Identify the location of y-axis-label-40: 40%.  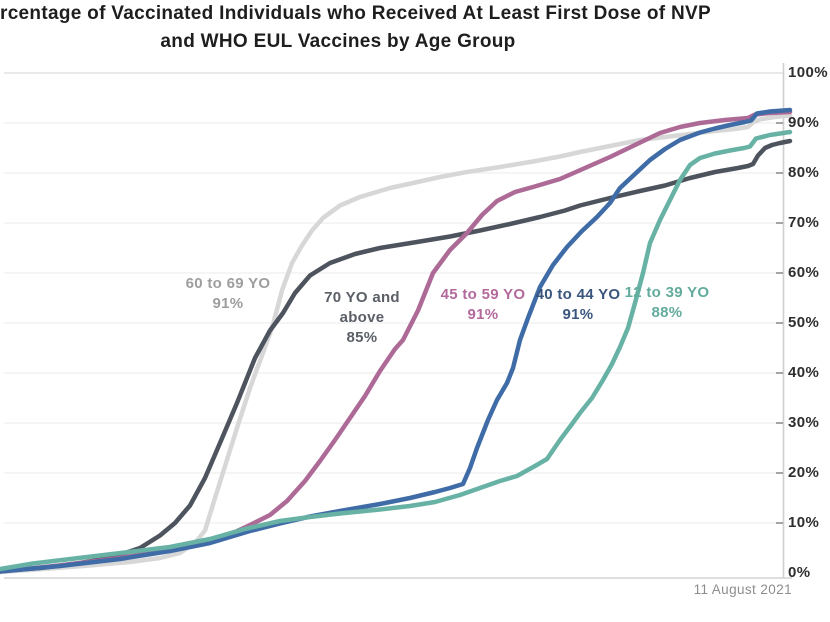
(804, 372).